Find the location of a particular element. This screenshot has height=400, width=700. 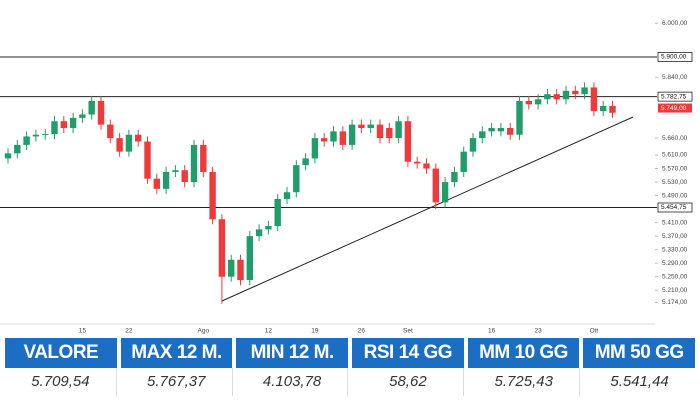

x-tick-label: 23 is located at coordinates (538, 331).